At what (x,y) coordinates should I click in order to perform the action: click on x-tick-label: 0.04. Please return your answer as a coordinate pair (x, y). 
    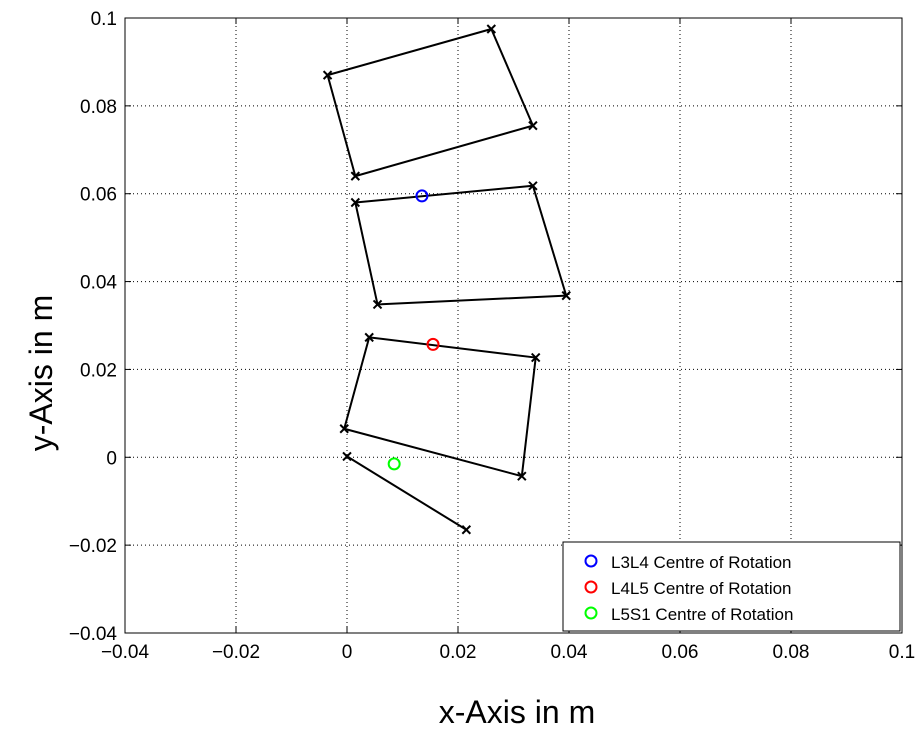
    Looking at the image, I should click on (569, 652).